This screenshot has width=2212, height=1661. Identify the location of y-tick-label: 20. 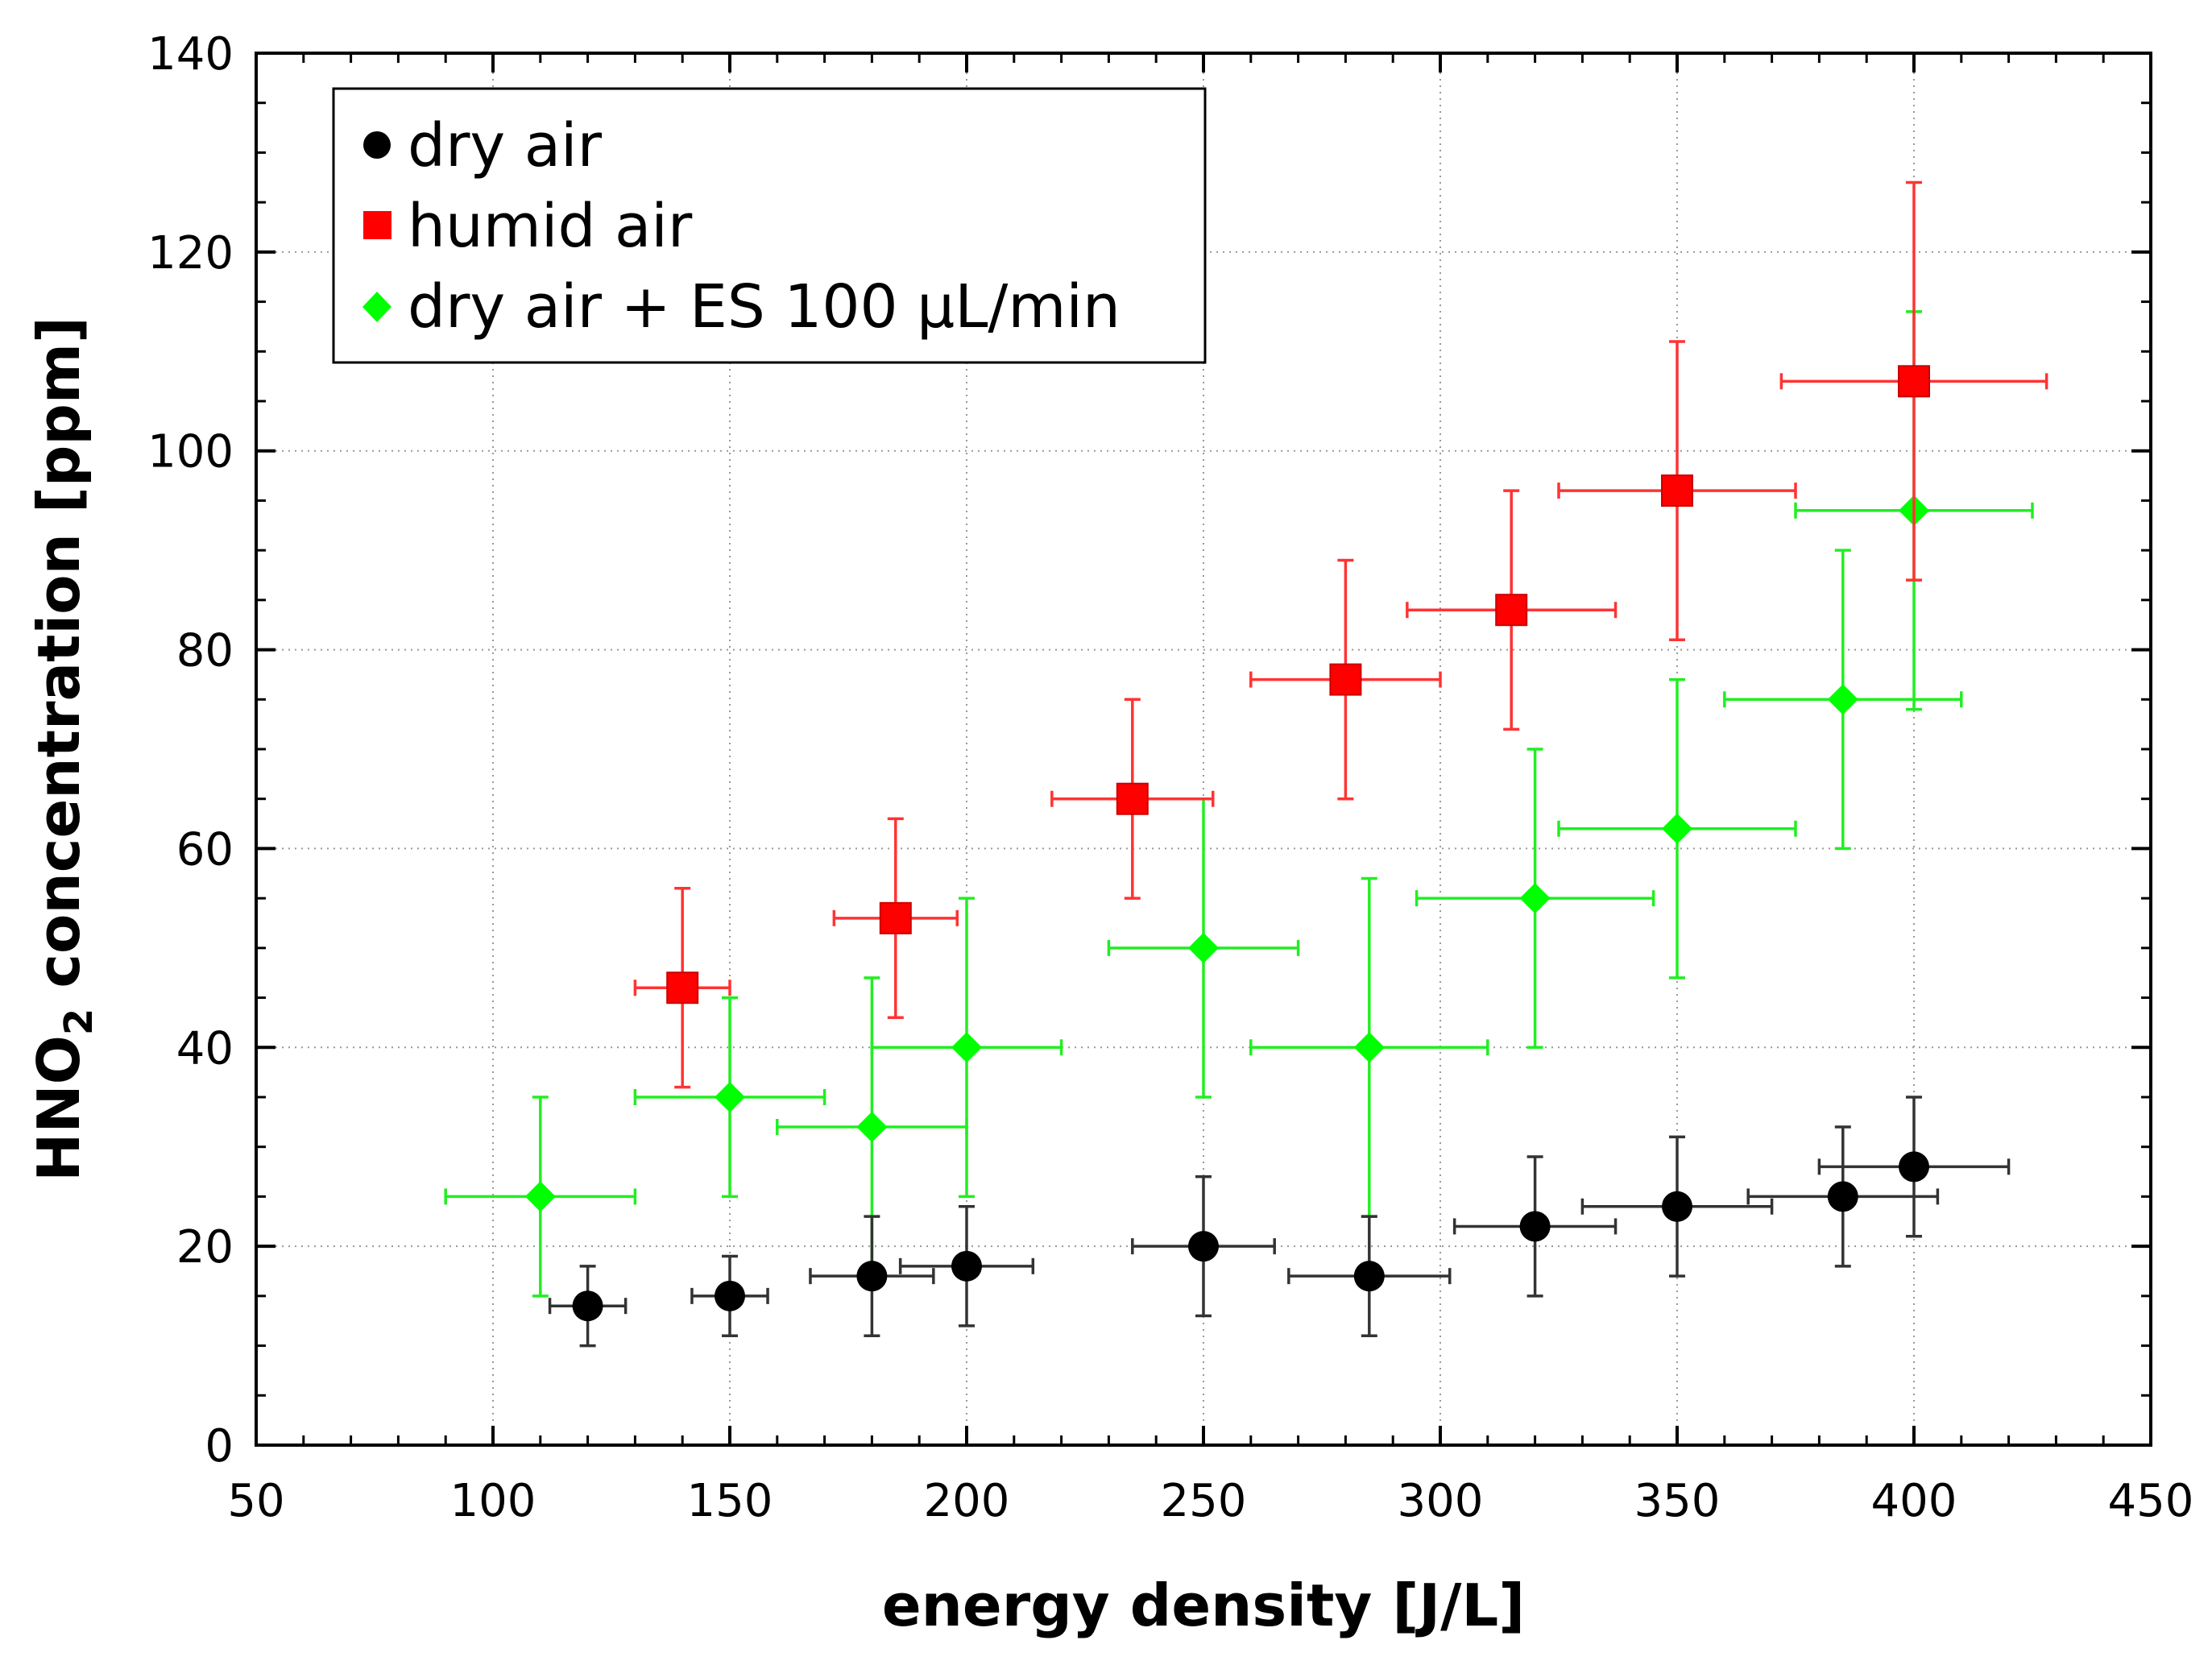
(205, 1247).